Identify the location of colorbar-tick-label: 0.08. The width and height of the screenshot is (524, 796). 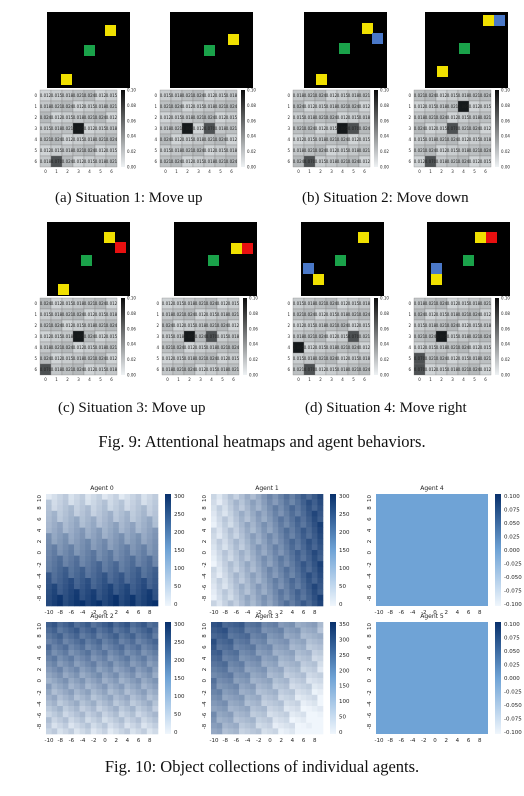
(384, 313).